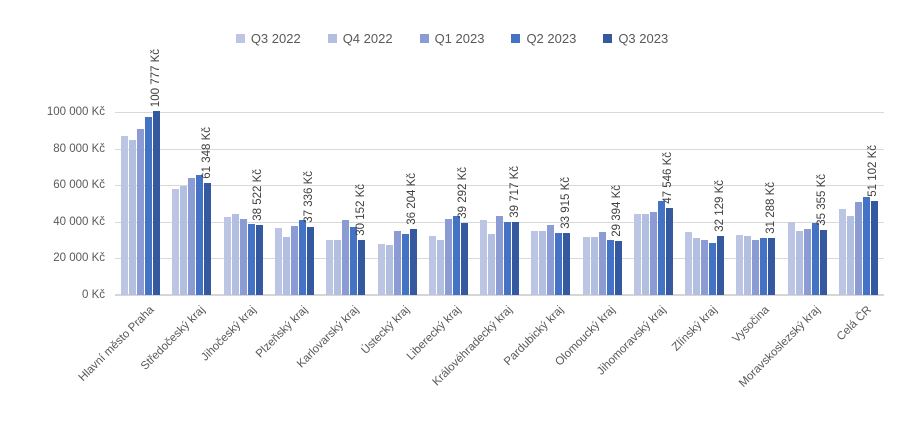 Image resolution: width=904 pixels, height=437 pixels. Describe the element at coordinates (751, 325) in the screenshot. I see `x-axis-label: Vysočina` at that location.